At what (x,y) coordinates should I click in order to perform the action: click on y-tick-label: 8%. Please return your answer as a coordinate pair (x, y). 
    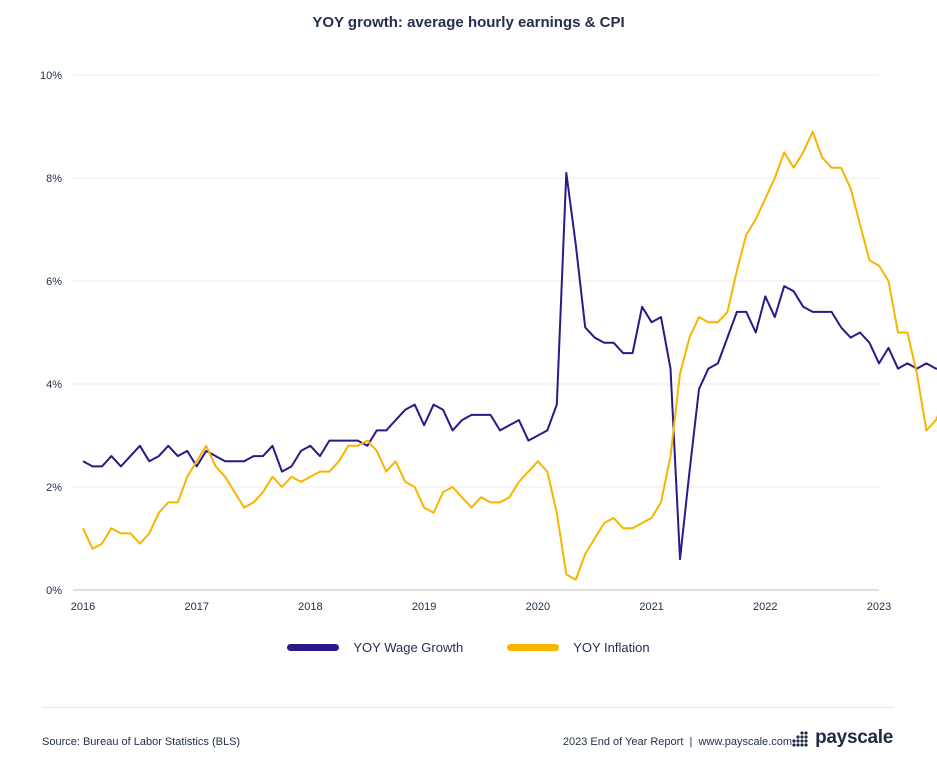
    Looking at the image, I should click on (54, 179).